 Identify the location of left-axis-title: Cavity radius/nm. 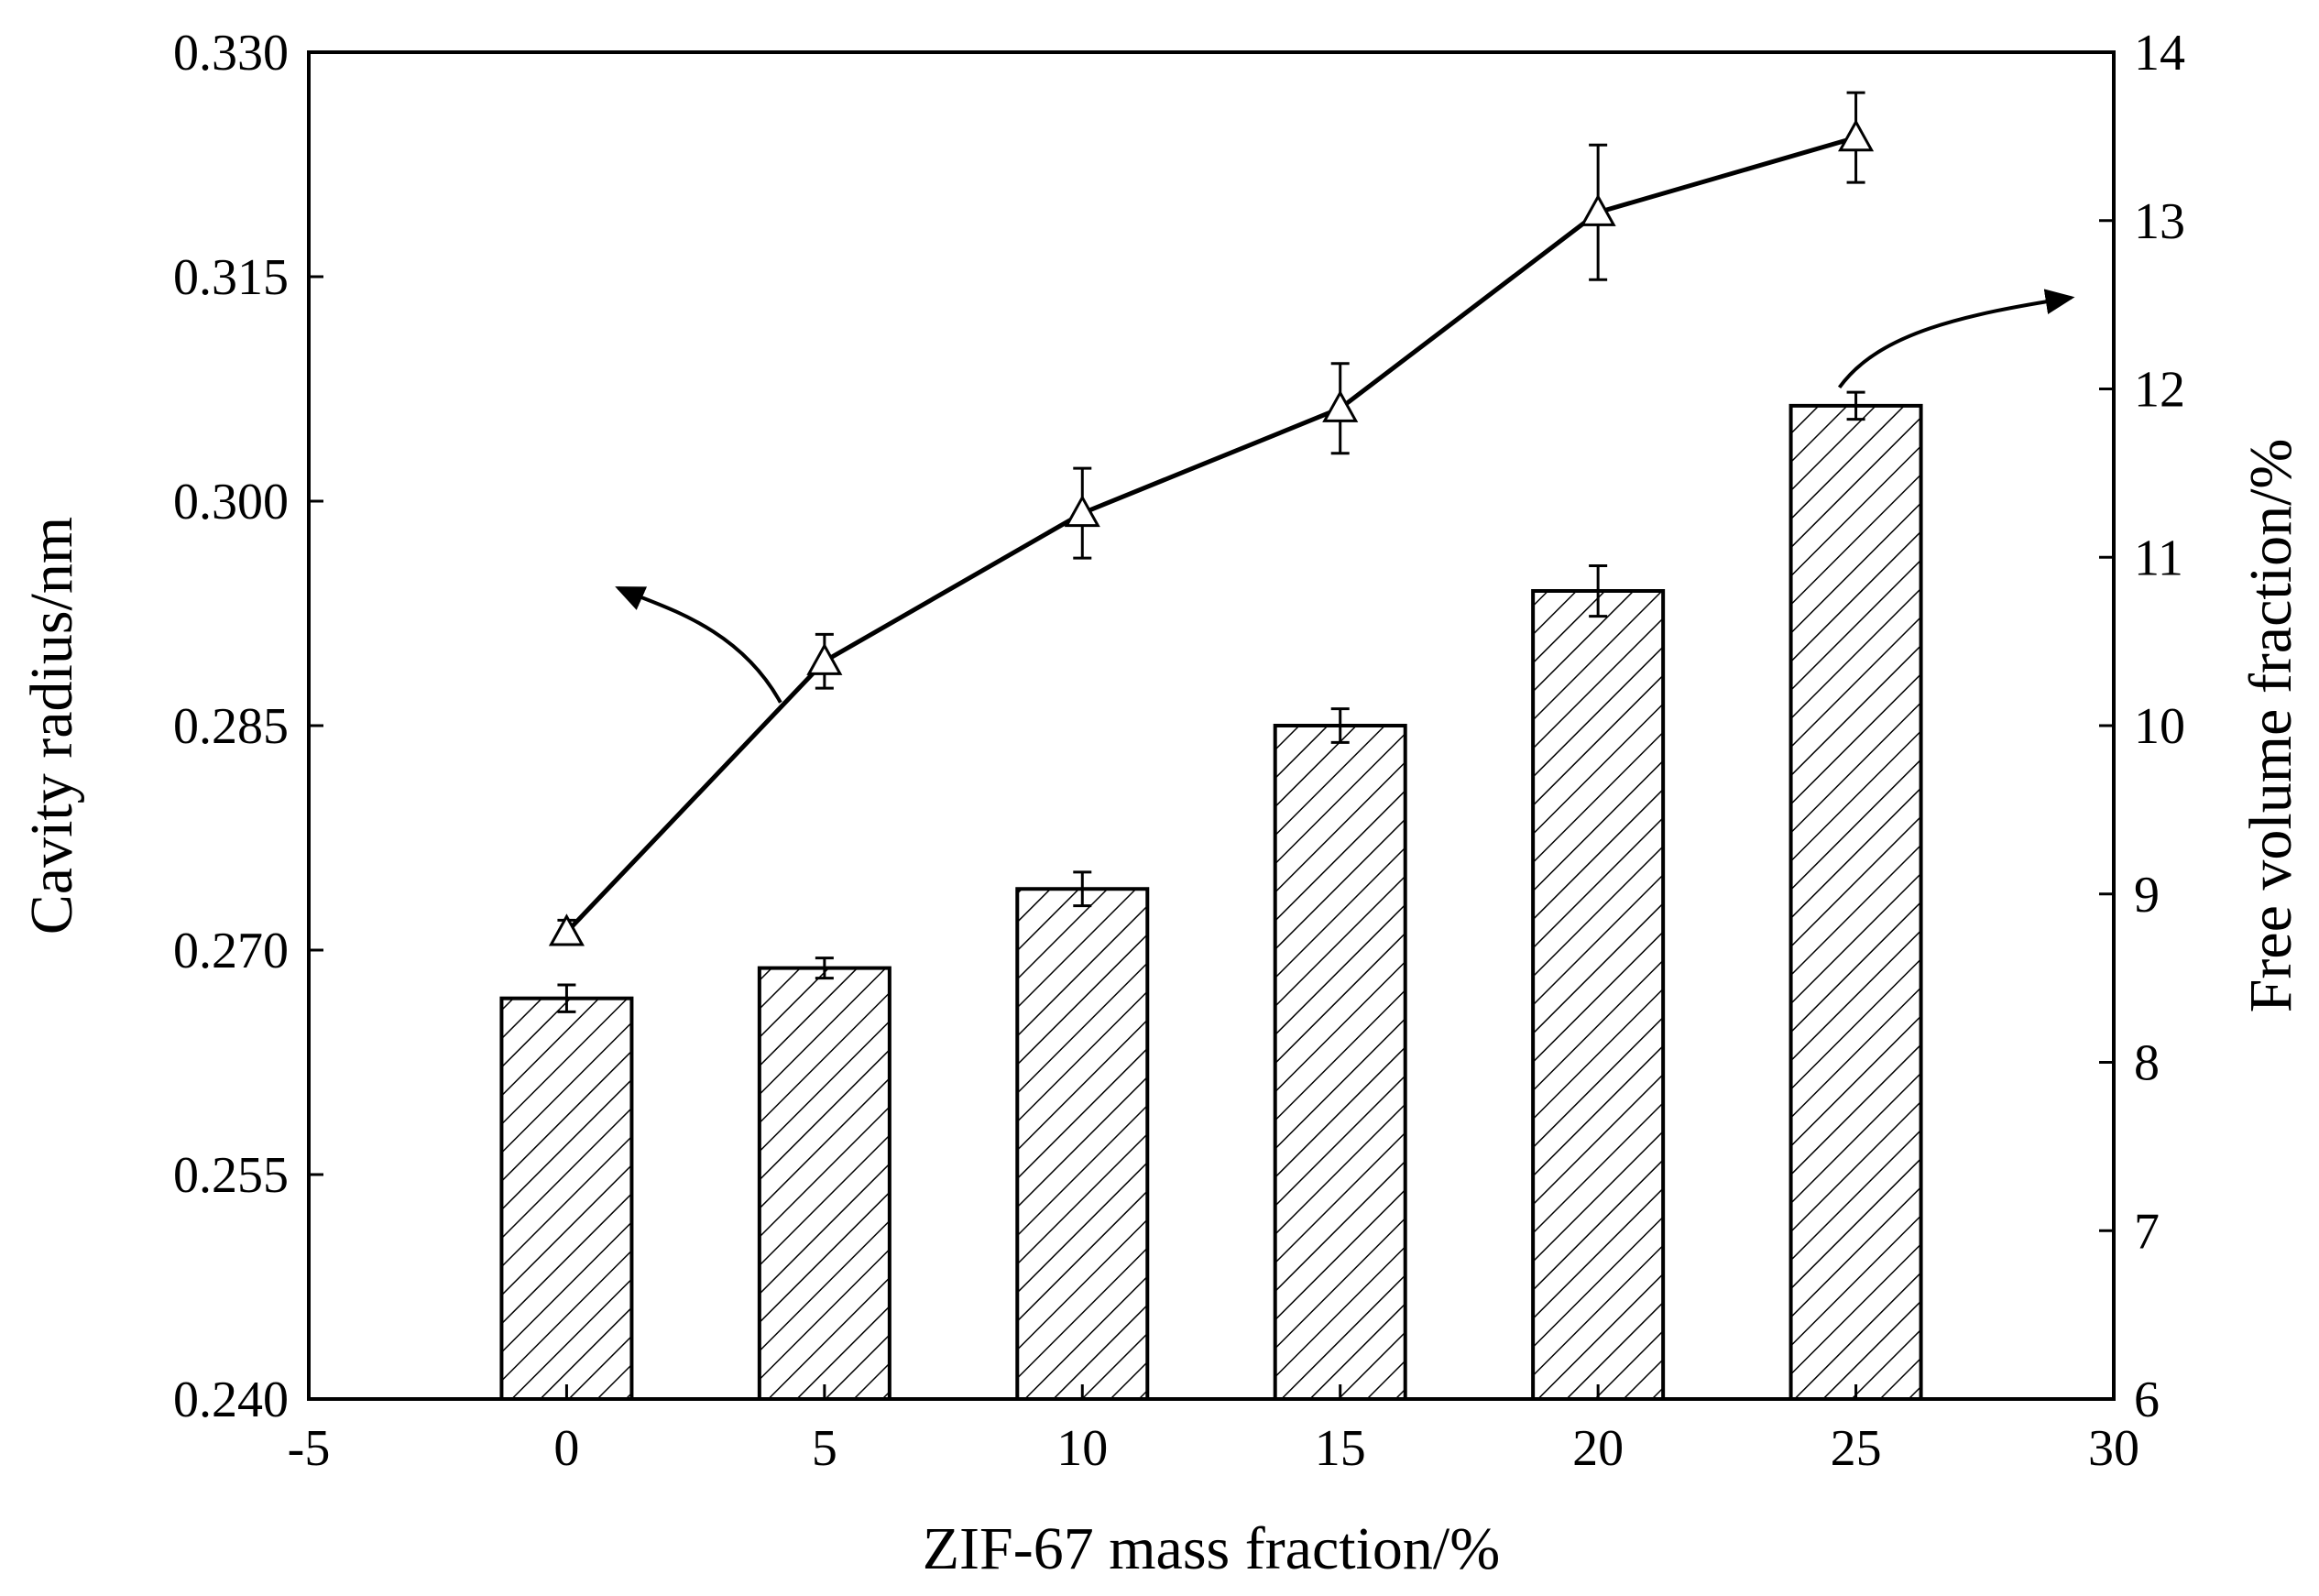
(52, 726).